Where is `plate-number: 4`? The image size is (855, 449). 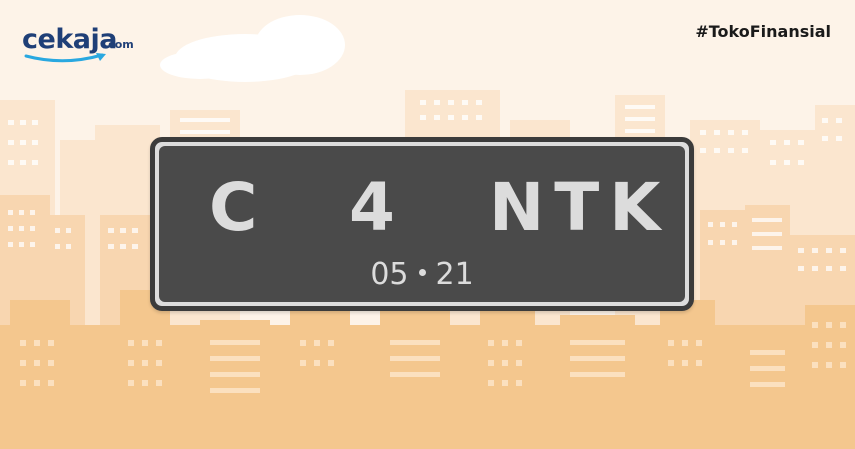 plate-number: 4 is located at coordinates (377, 207).